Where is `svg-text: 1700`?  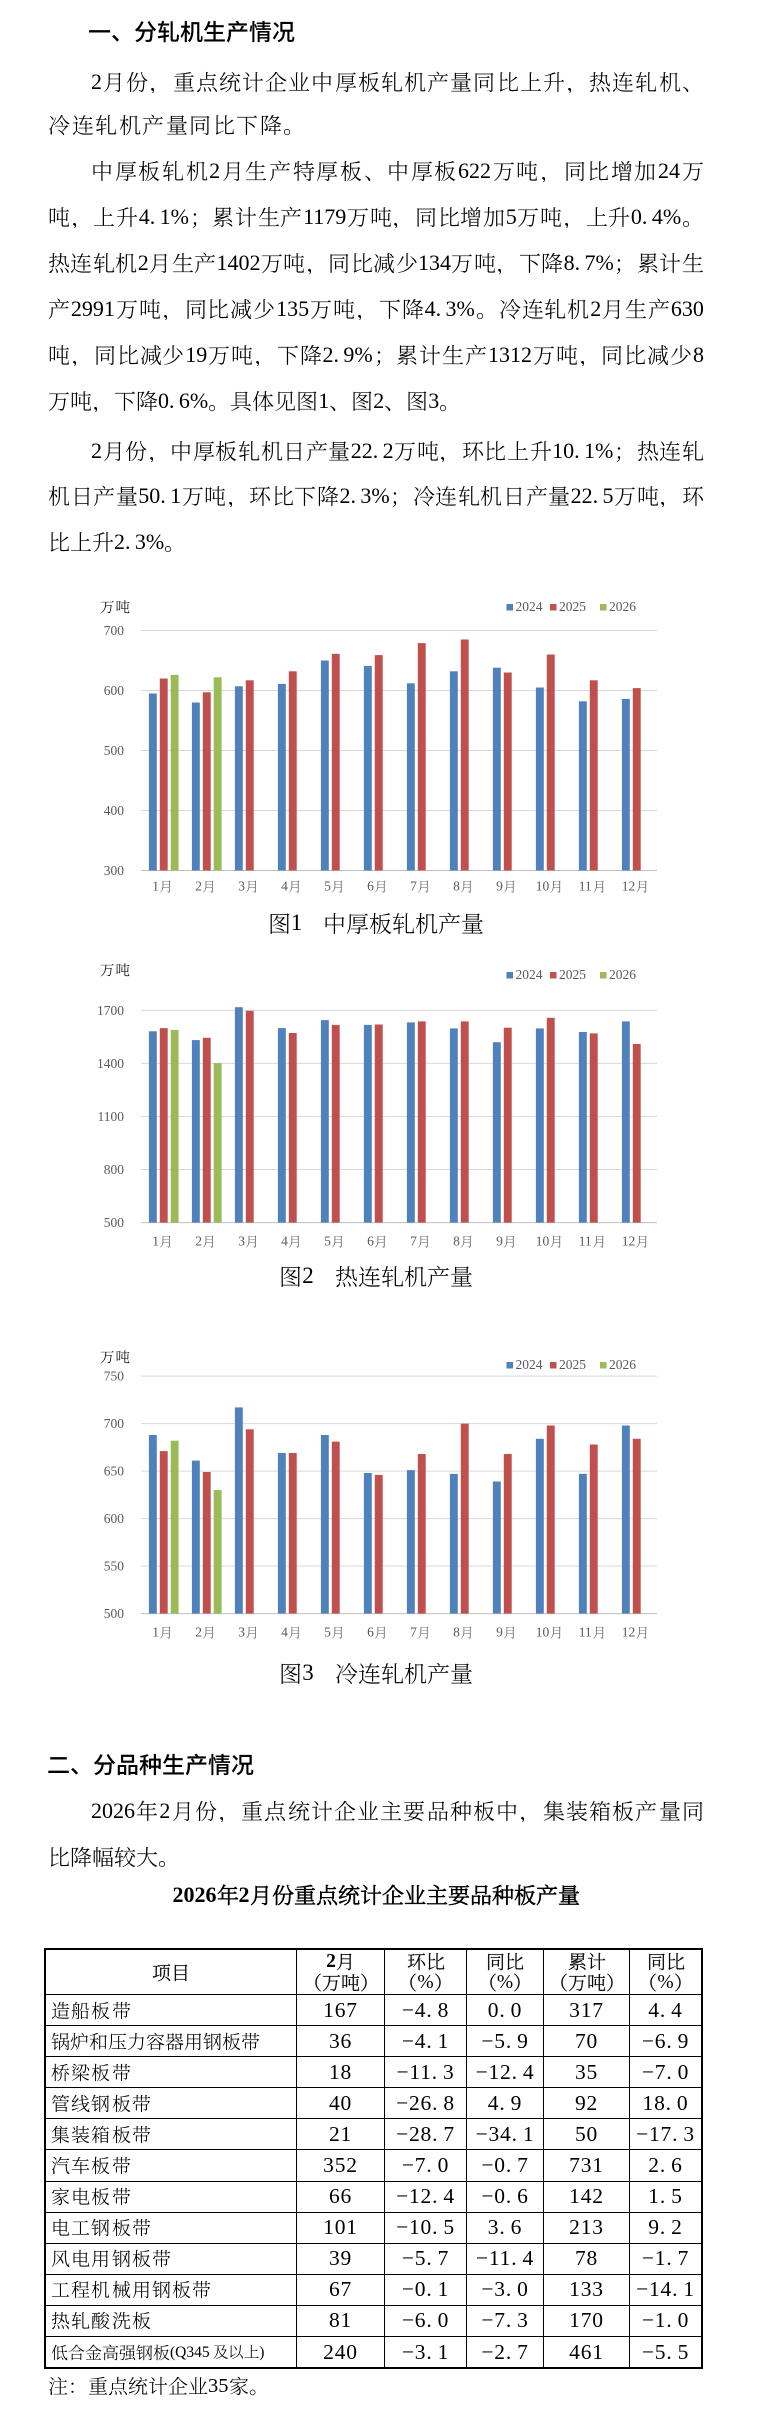
svg-text: 1700 is located at coordinates (110, 1010).